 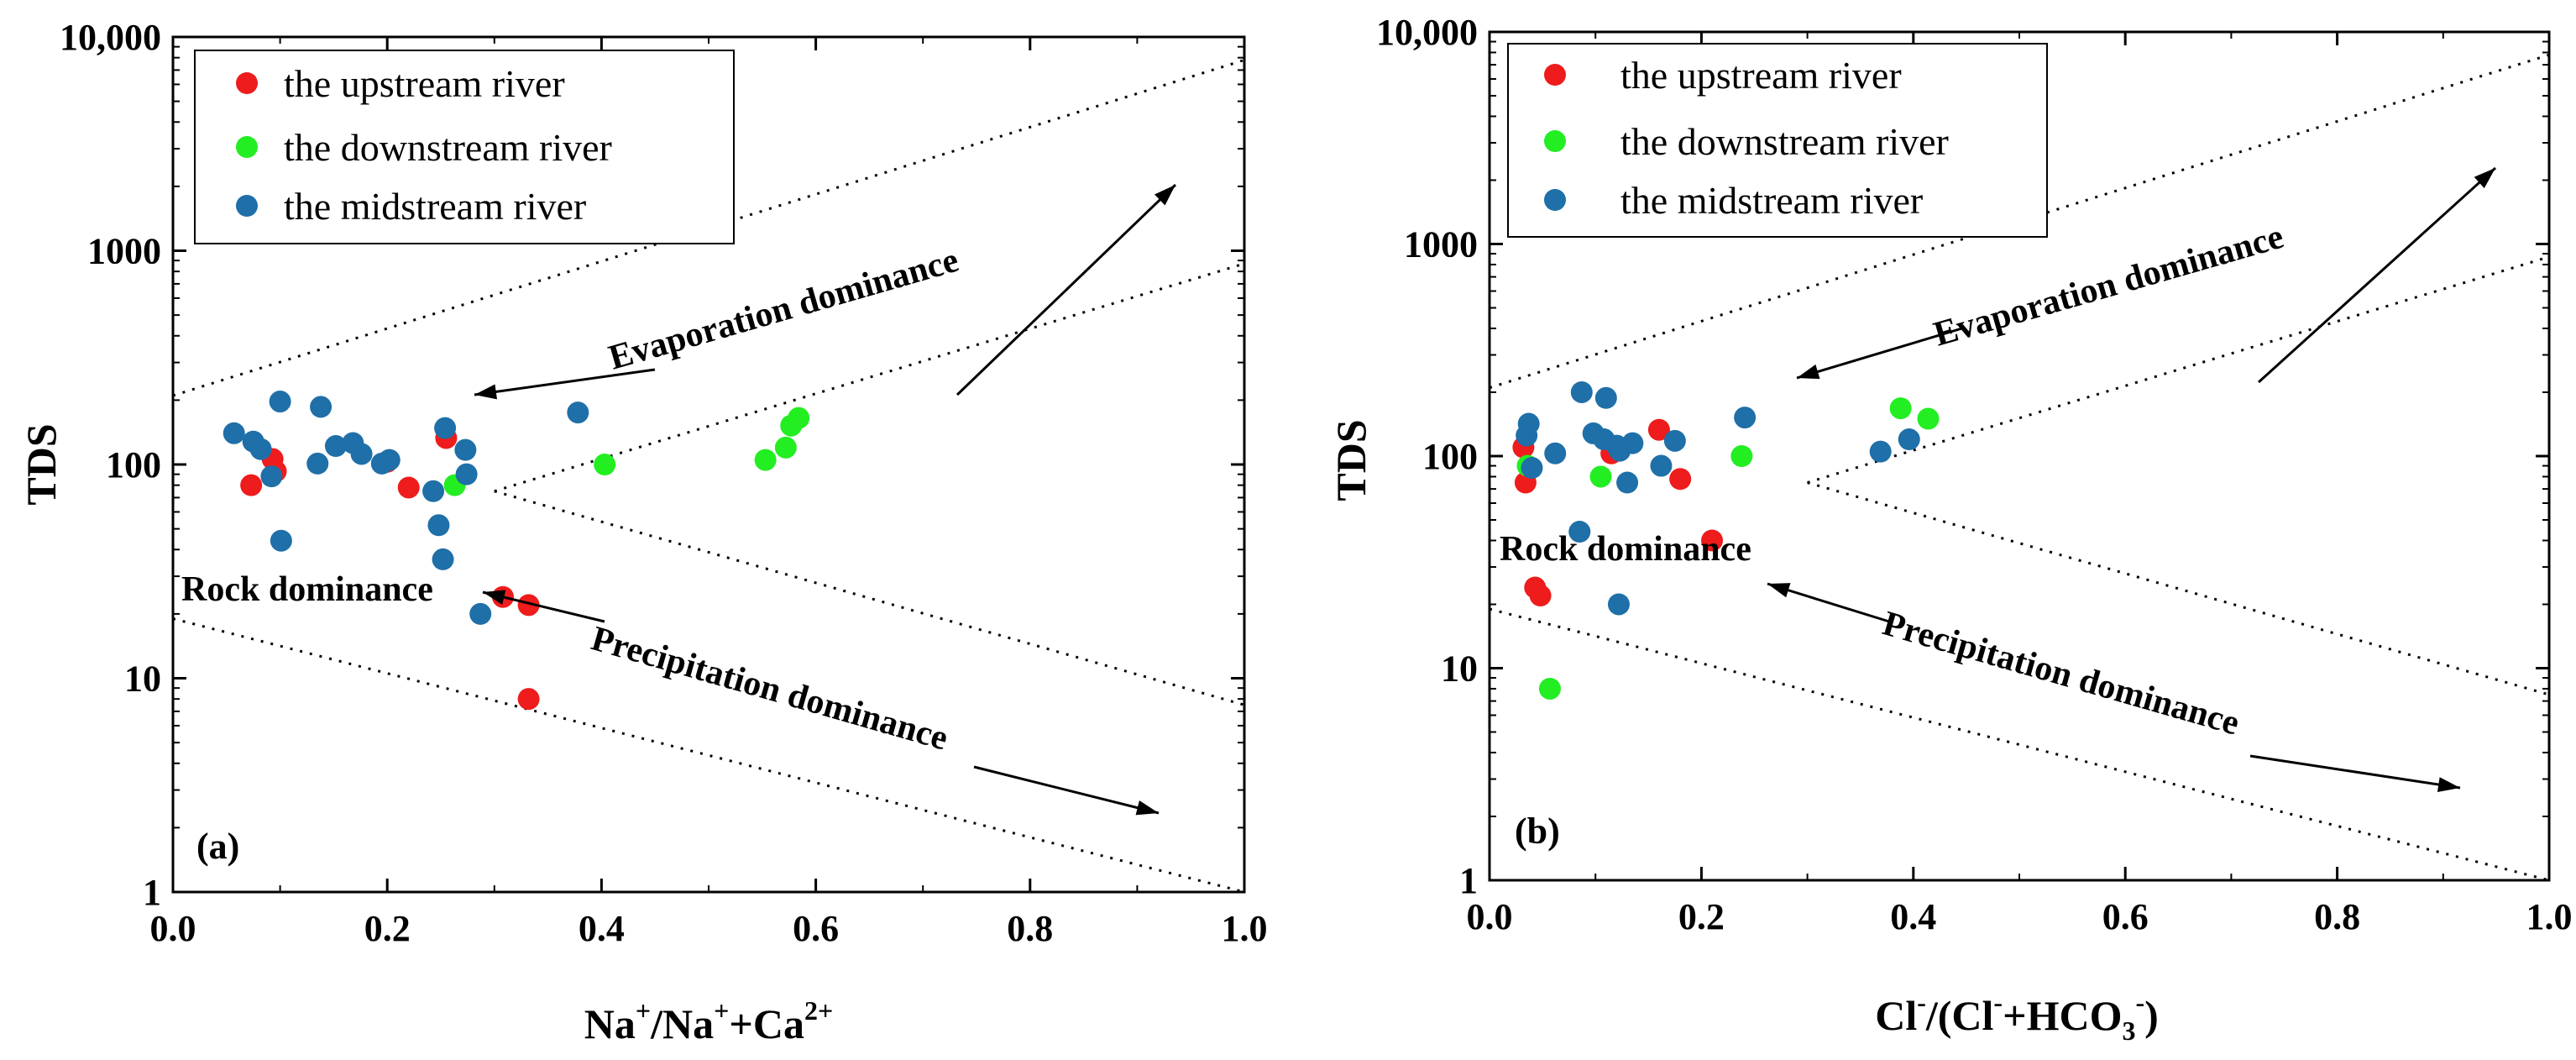 I want to click on x-title-a-sup3: 2+, so click(x=819, y=1011).